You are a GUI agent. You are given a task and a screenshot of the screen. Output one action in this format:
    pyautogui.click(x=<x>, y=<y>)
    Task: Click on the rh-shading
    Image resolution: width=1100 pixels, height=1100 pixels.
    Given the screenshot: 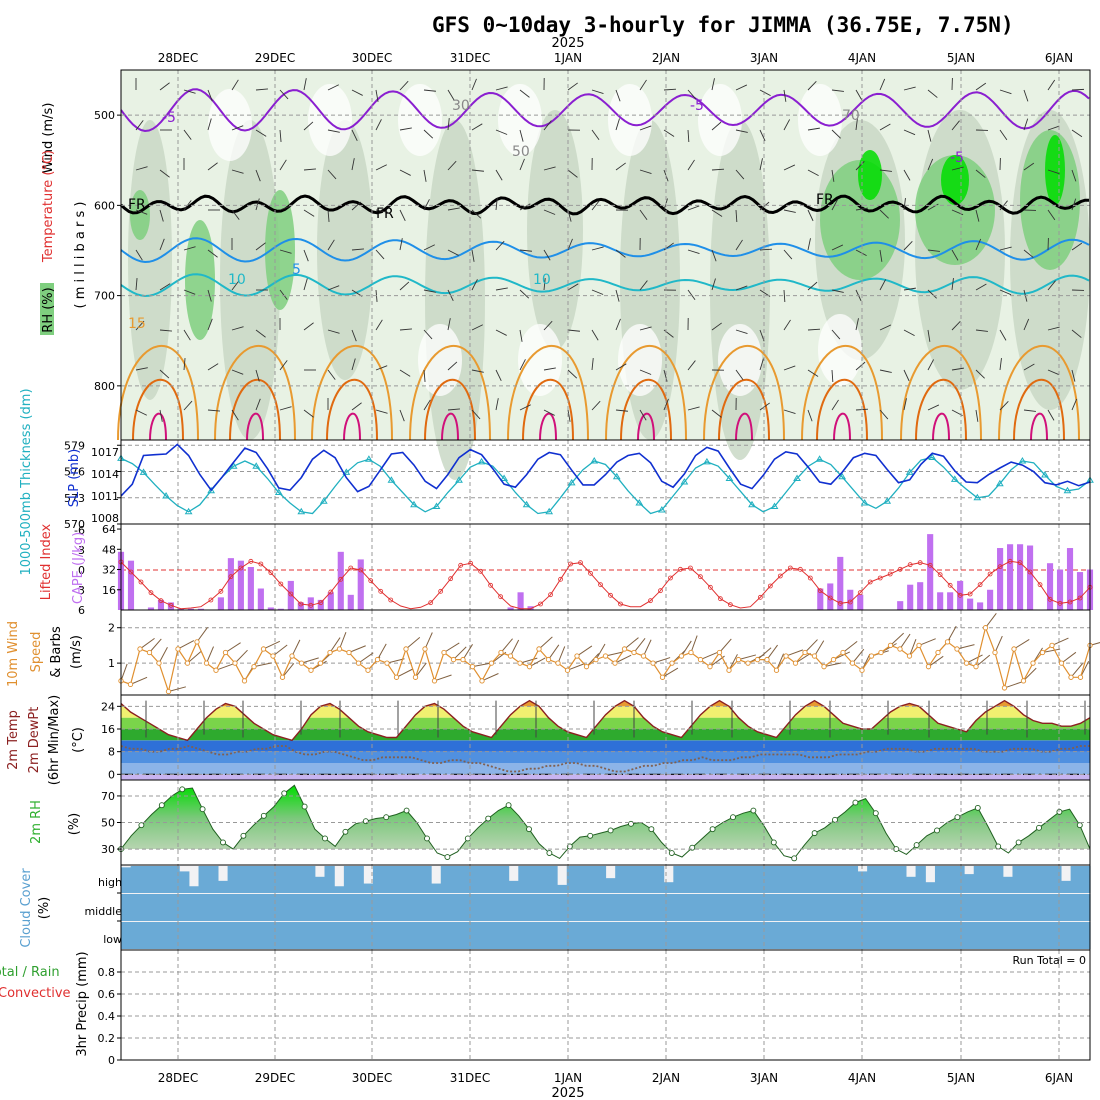 What is the action you would take?
    pyautogui.click(x=455, y=300)
    